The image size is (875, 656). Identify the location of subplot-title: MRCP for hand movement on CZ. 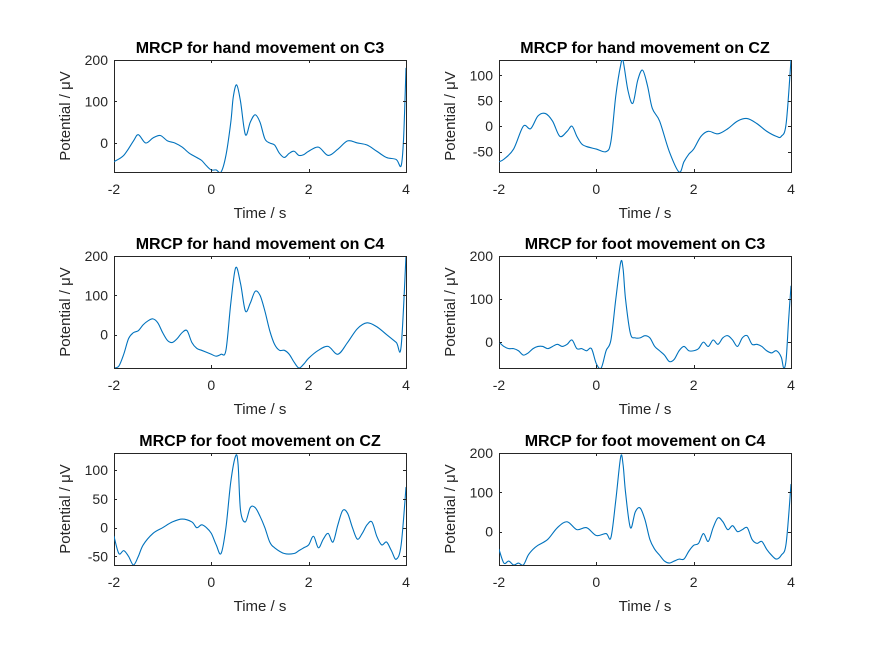
(645, 48).